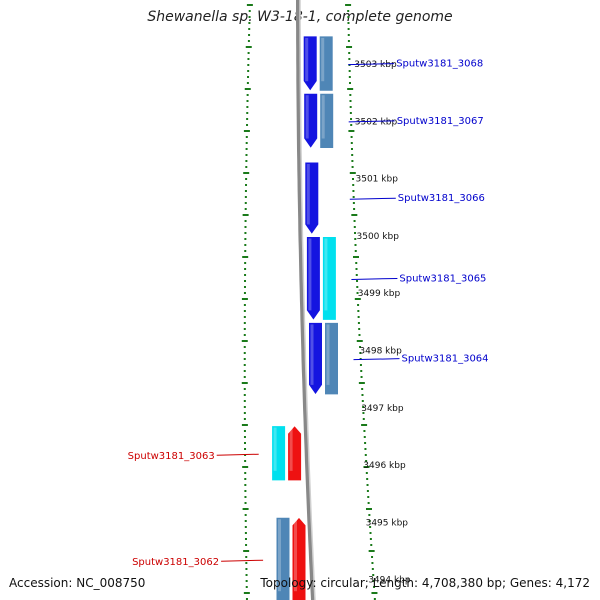 The image size is (600, 600). What do you see at coordinates (387, 523) in the screenshot?
I see `tick-label-3495: 3495 kbp` at bounding box center [387, 523].